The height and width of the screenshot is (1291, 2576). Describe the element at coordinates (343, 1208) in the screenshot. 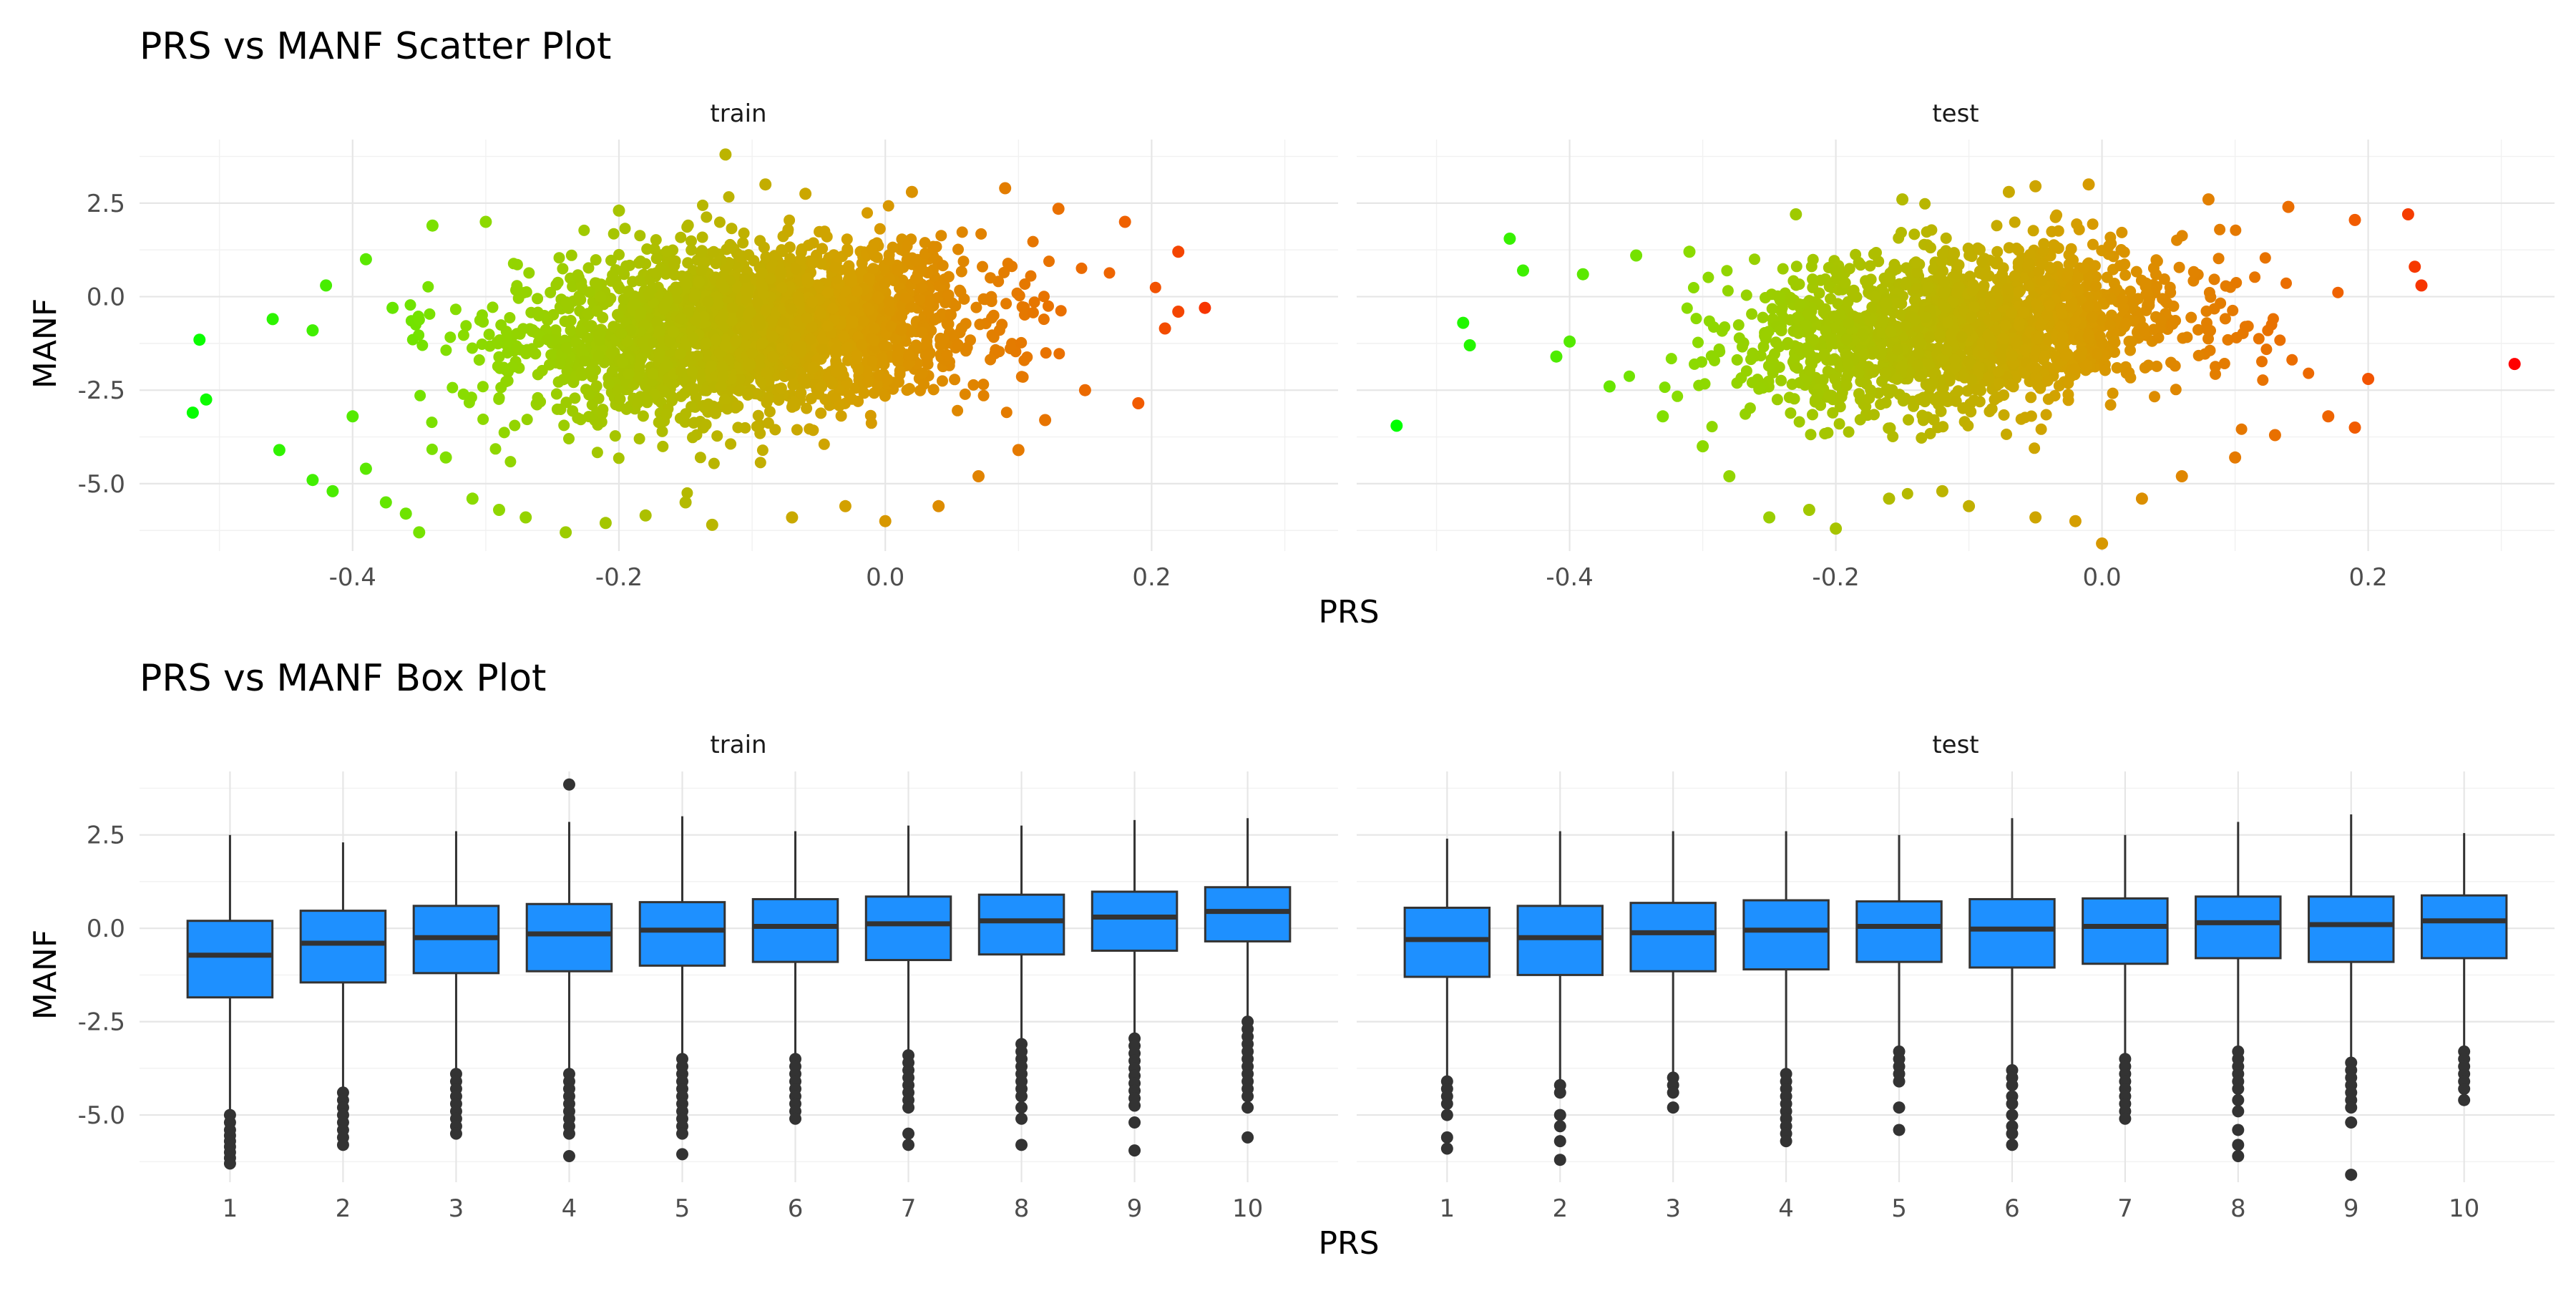

I see `box-x-tick-label: 2` at that location.